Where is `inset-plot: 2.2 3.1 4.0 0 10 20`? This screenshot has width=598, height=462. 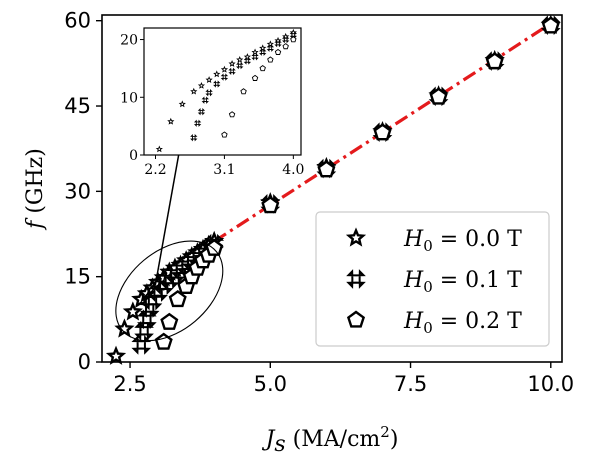 inset-plot: 2.2 3.1 4.0 0 10 20 is located at coordinates (212, 102).